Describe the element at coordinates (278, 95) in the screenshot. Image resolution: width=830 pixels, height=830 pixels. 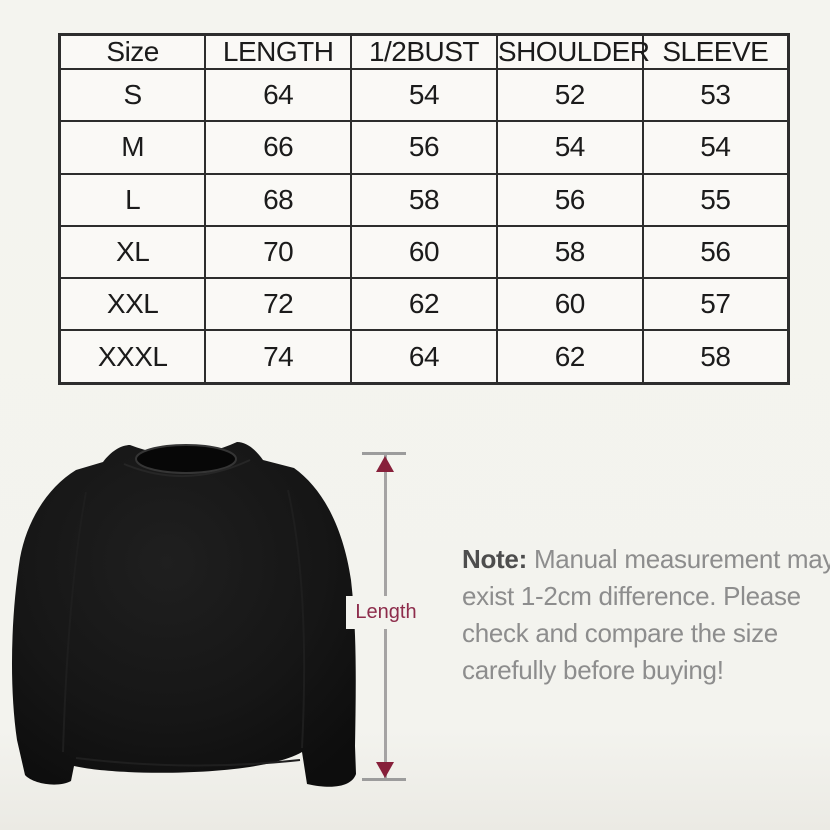
I see `cell-length: 64` at that location.